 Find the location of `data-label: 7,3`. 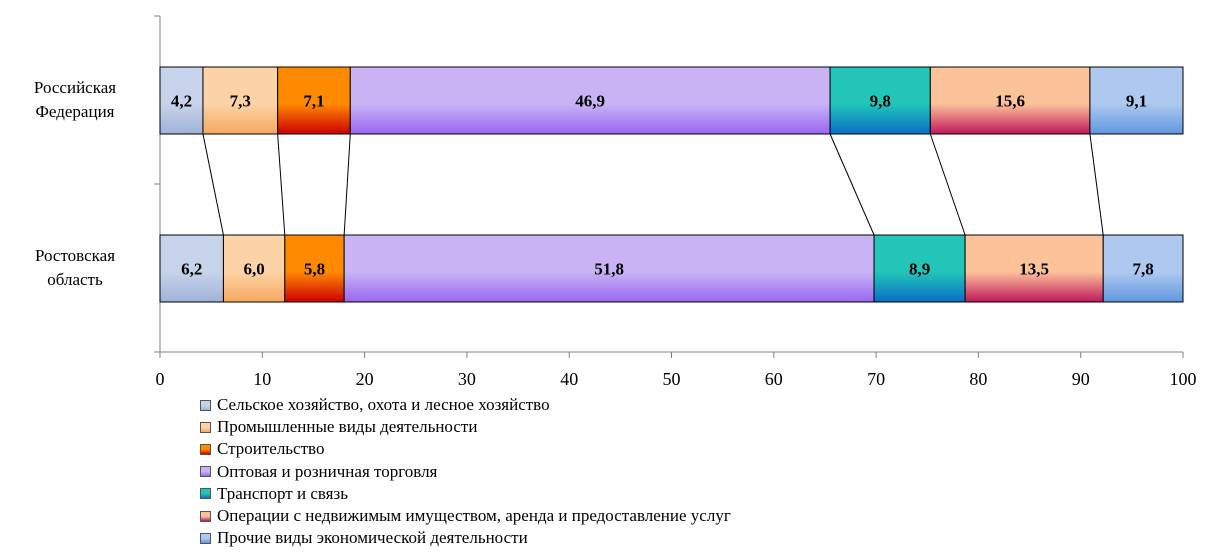

data-label: 7,3 is located at coordinates (240, 101).